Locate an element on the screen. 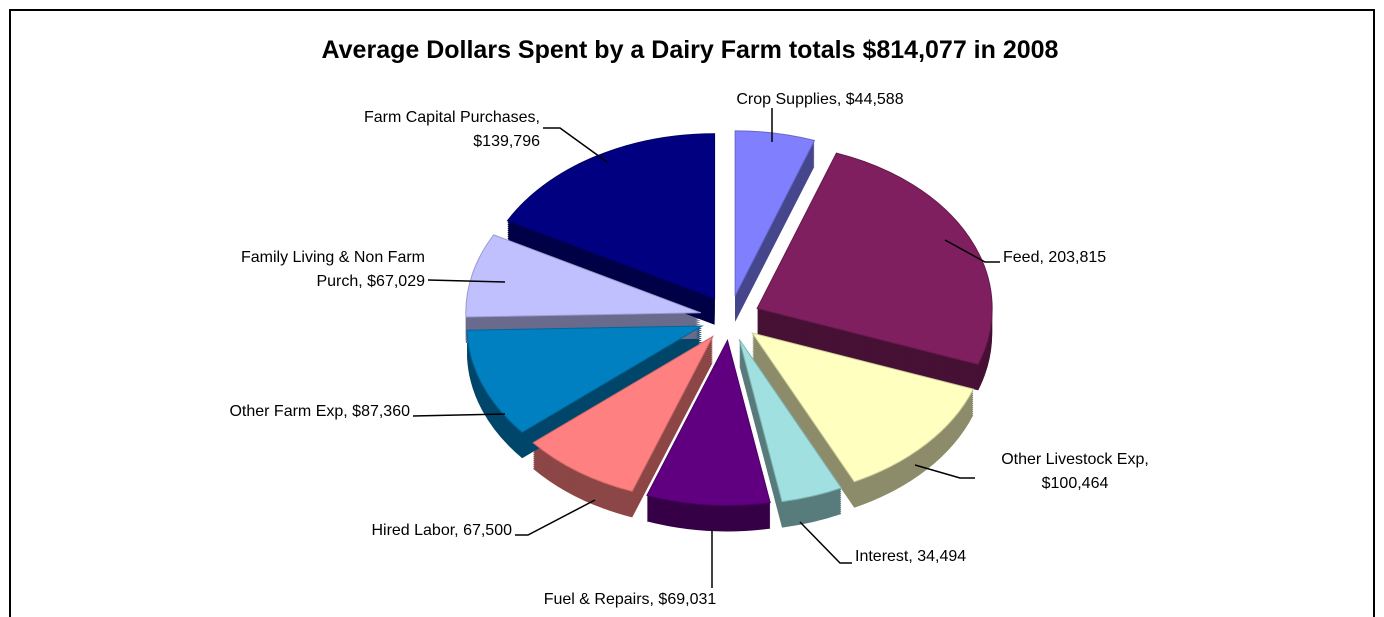  data-label: Interest, 34,494 is located at coordinates (910, 556).